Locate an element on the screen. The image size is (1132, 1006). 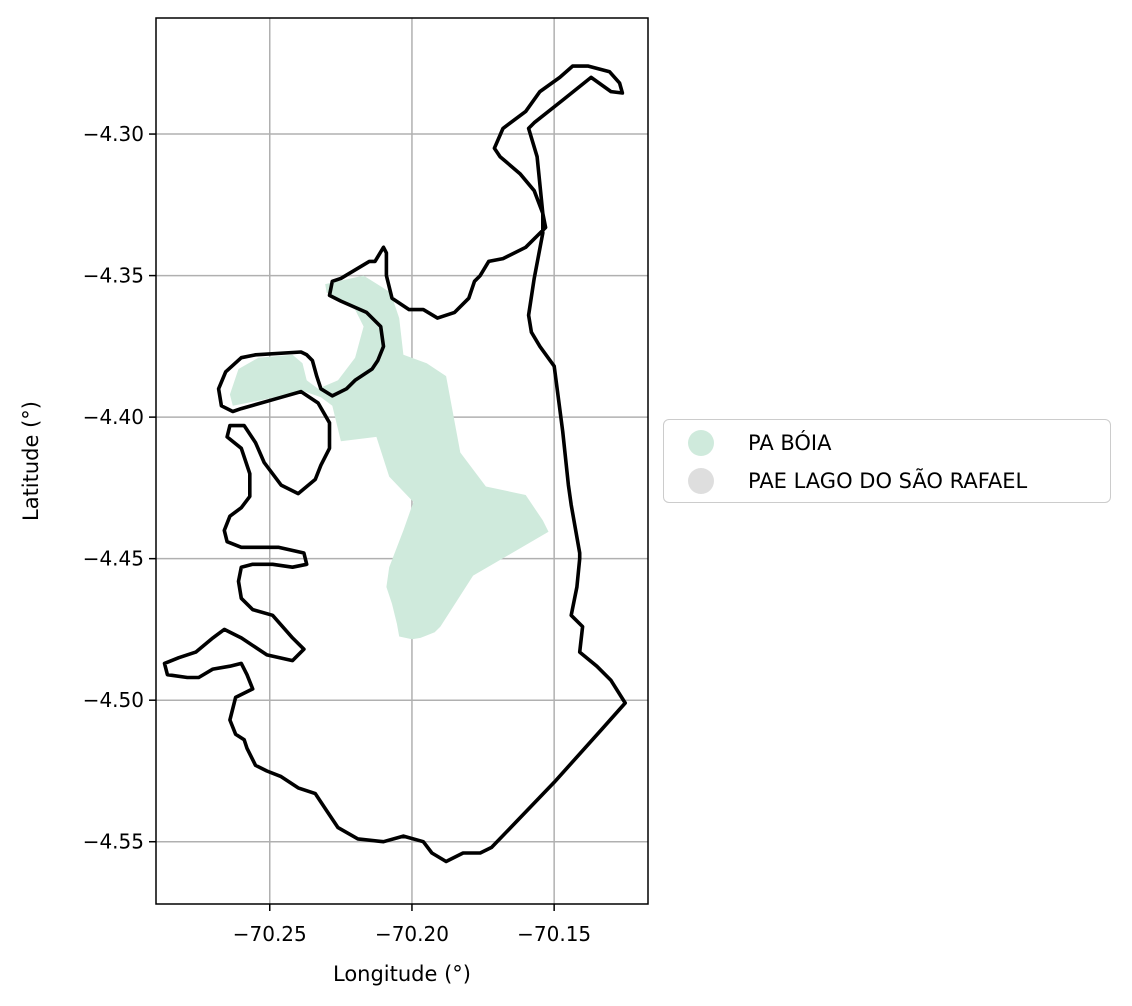
legend-item-pae-lago-do-sao-rafael: PAE LAGO DO SÃO RAFAEL is located at coordinates (845, 481).